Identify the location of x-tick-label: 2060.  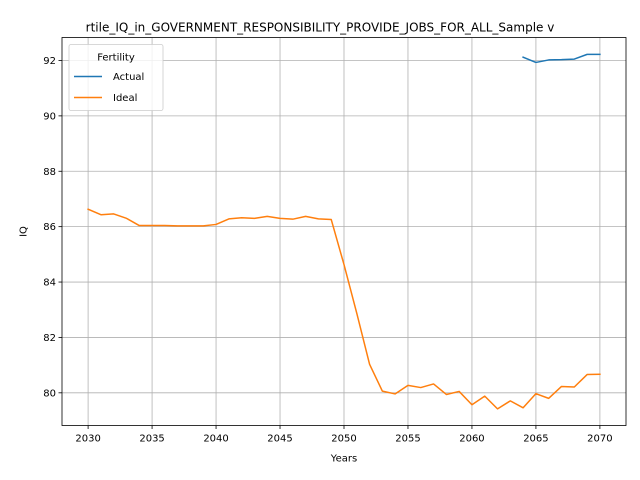
(471, 439).